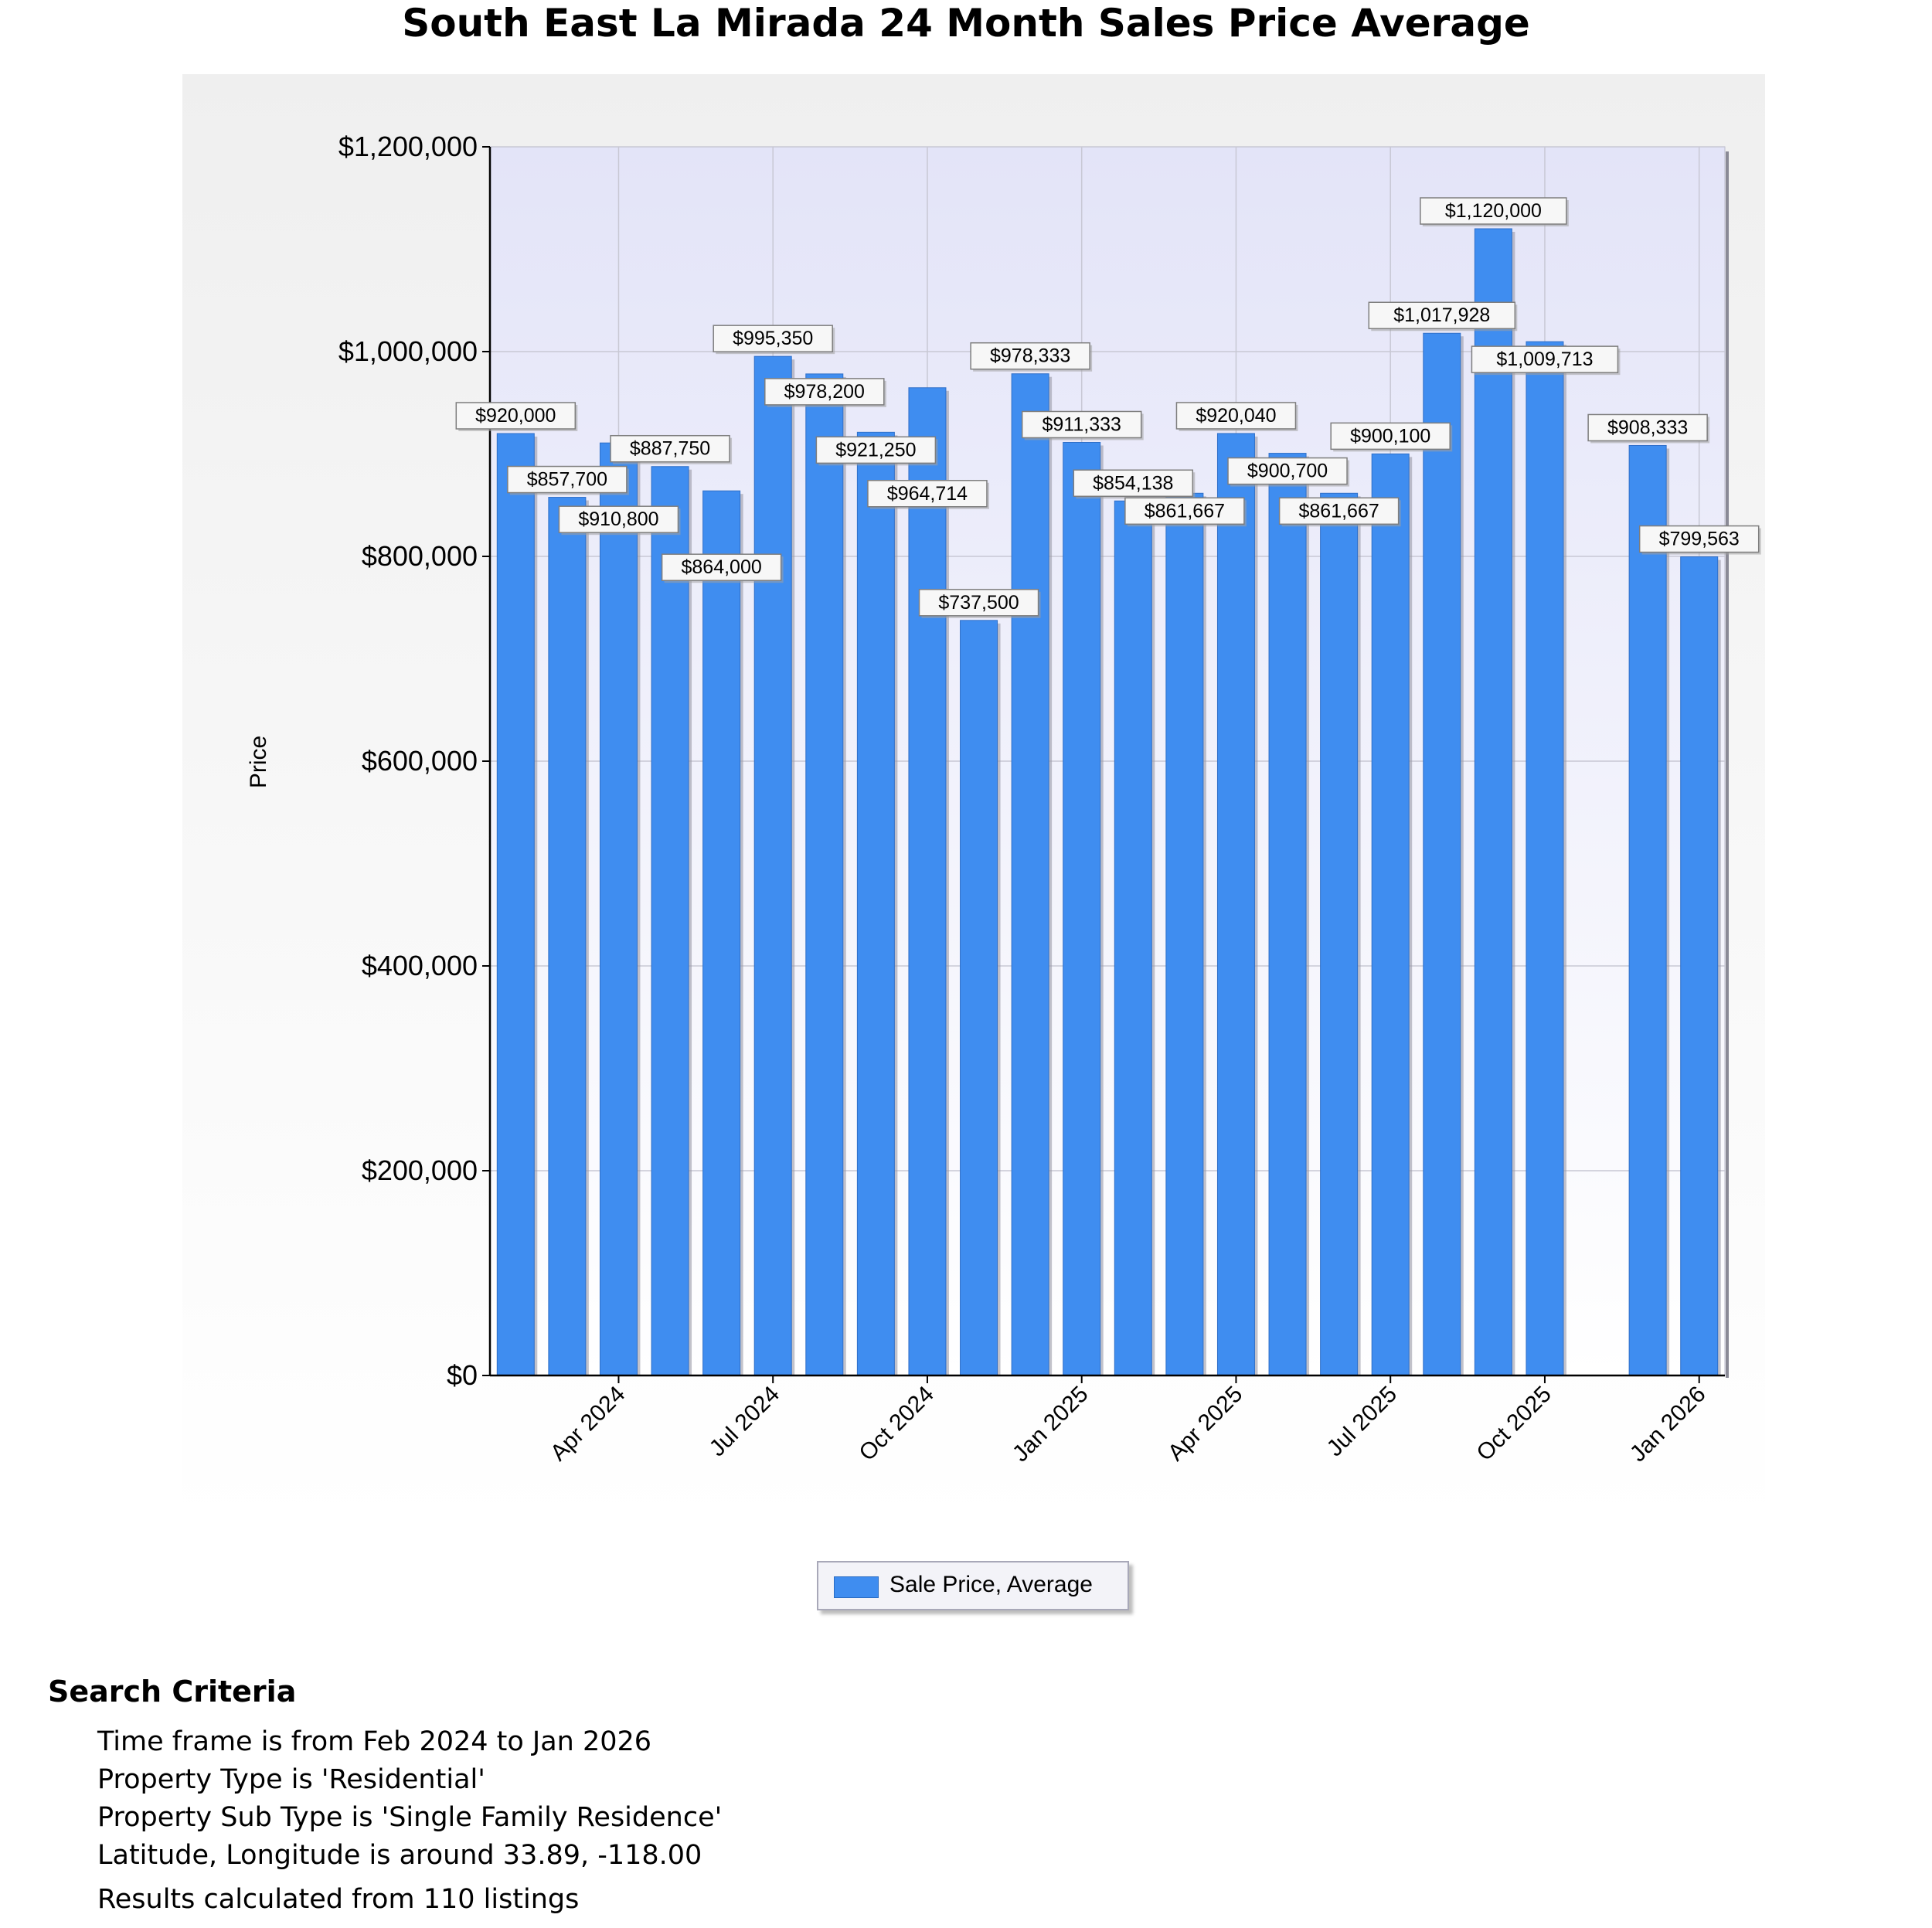 The width and height of the screenshot is (1932, 1928). I want to click on data-label: $920,000, so click(515, 416).